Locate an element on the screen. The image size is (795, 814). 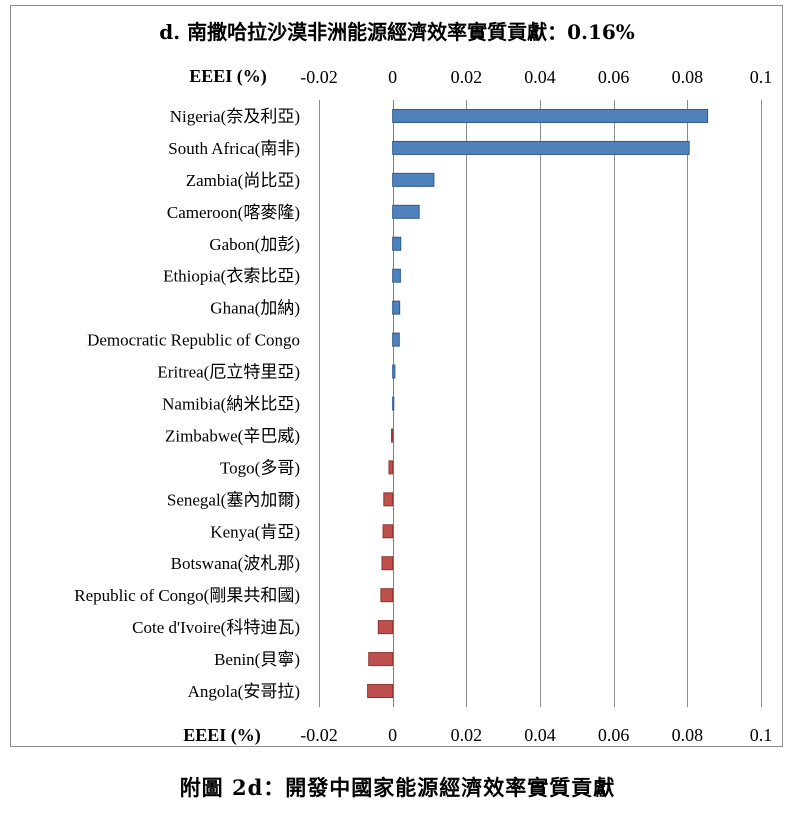
category-label: Namibia(納米比亞) is located at coordinates (231, 404).